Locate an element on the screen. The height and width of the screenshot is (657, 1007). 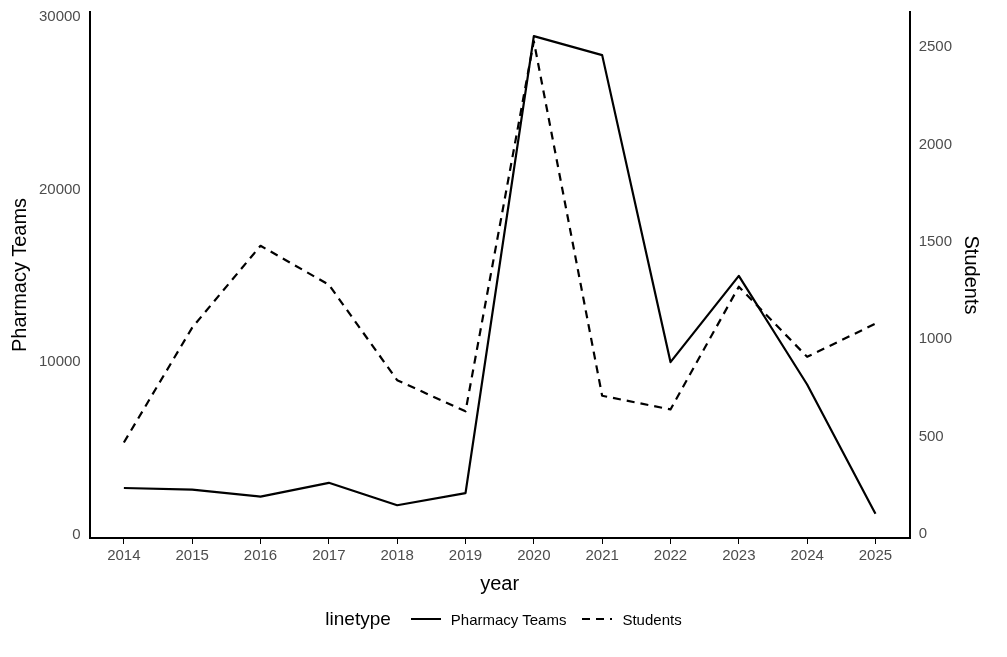
y2-tick-label: 1000 is located at coordinates (935, 338).